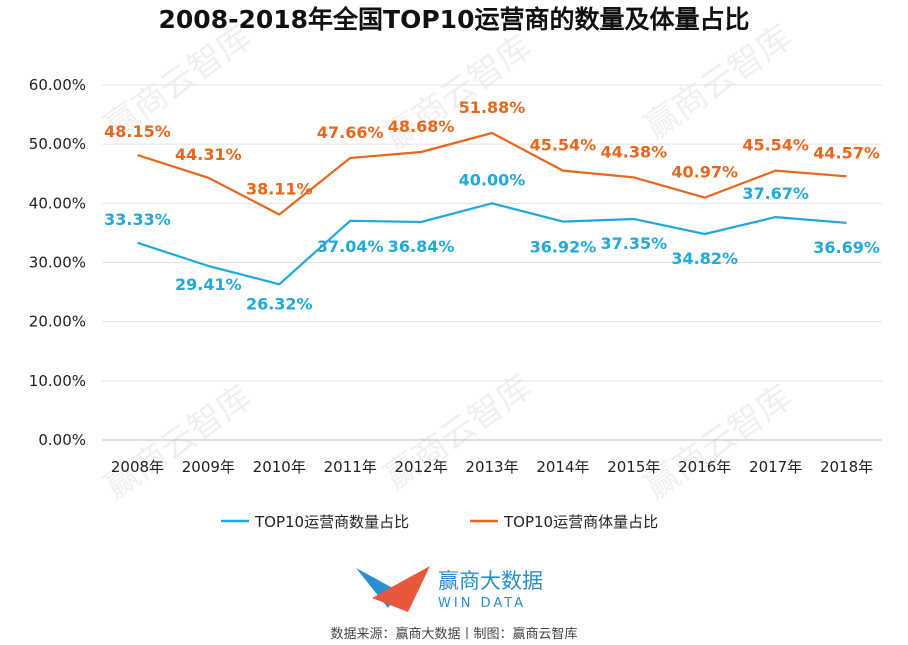 Image resolution: width=908 pixels, height=645 pixels. I want to click on x-tick-label: 2011年, so click(350, 467).